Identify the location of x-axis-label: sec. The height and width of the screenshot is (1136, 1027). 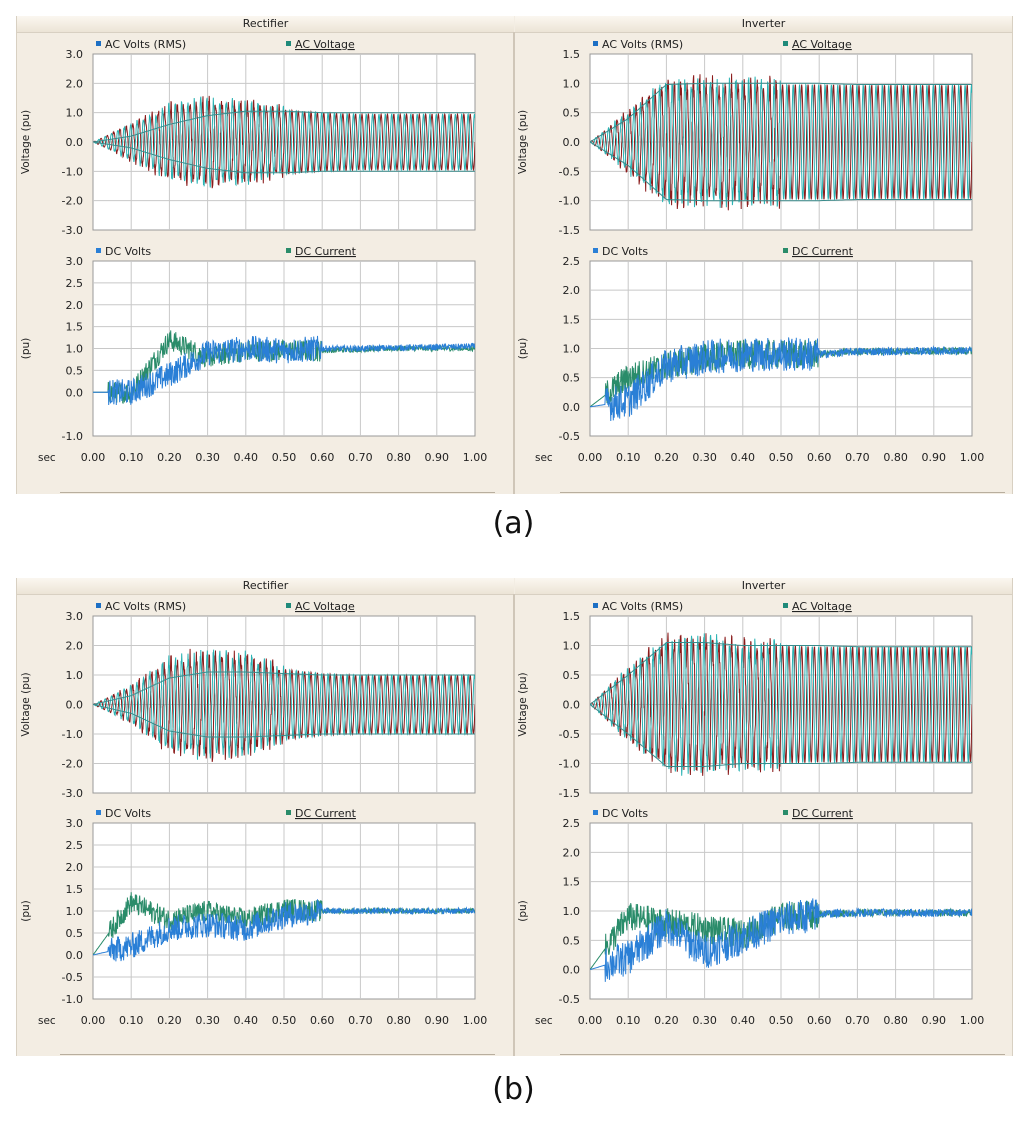
(47, 458).